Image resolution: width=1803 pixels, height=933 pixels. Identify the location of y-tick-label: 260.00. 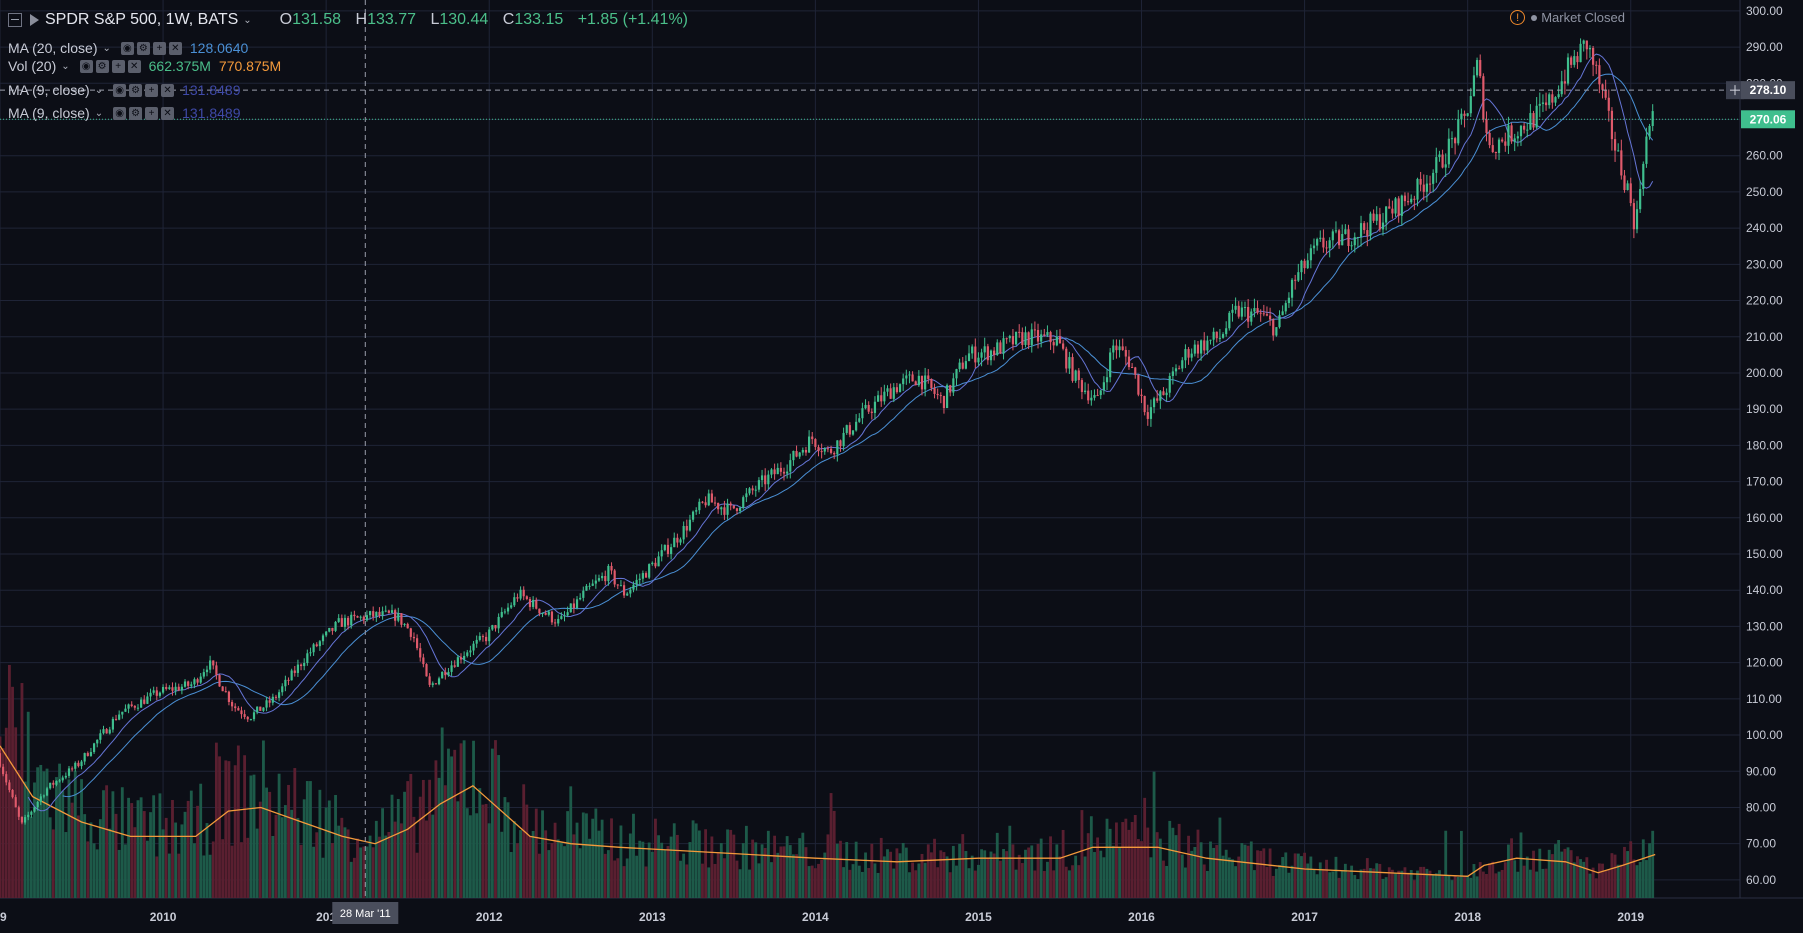
(1764, 156).